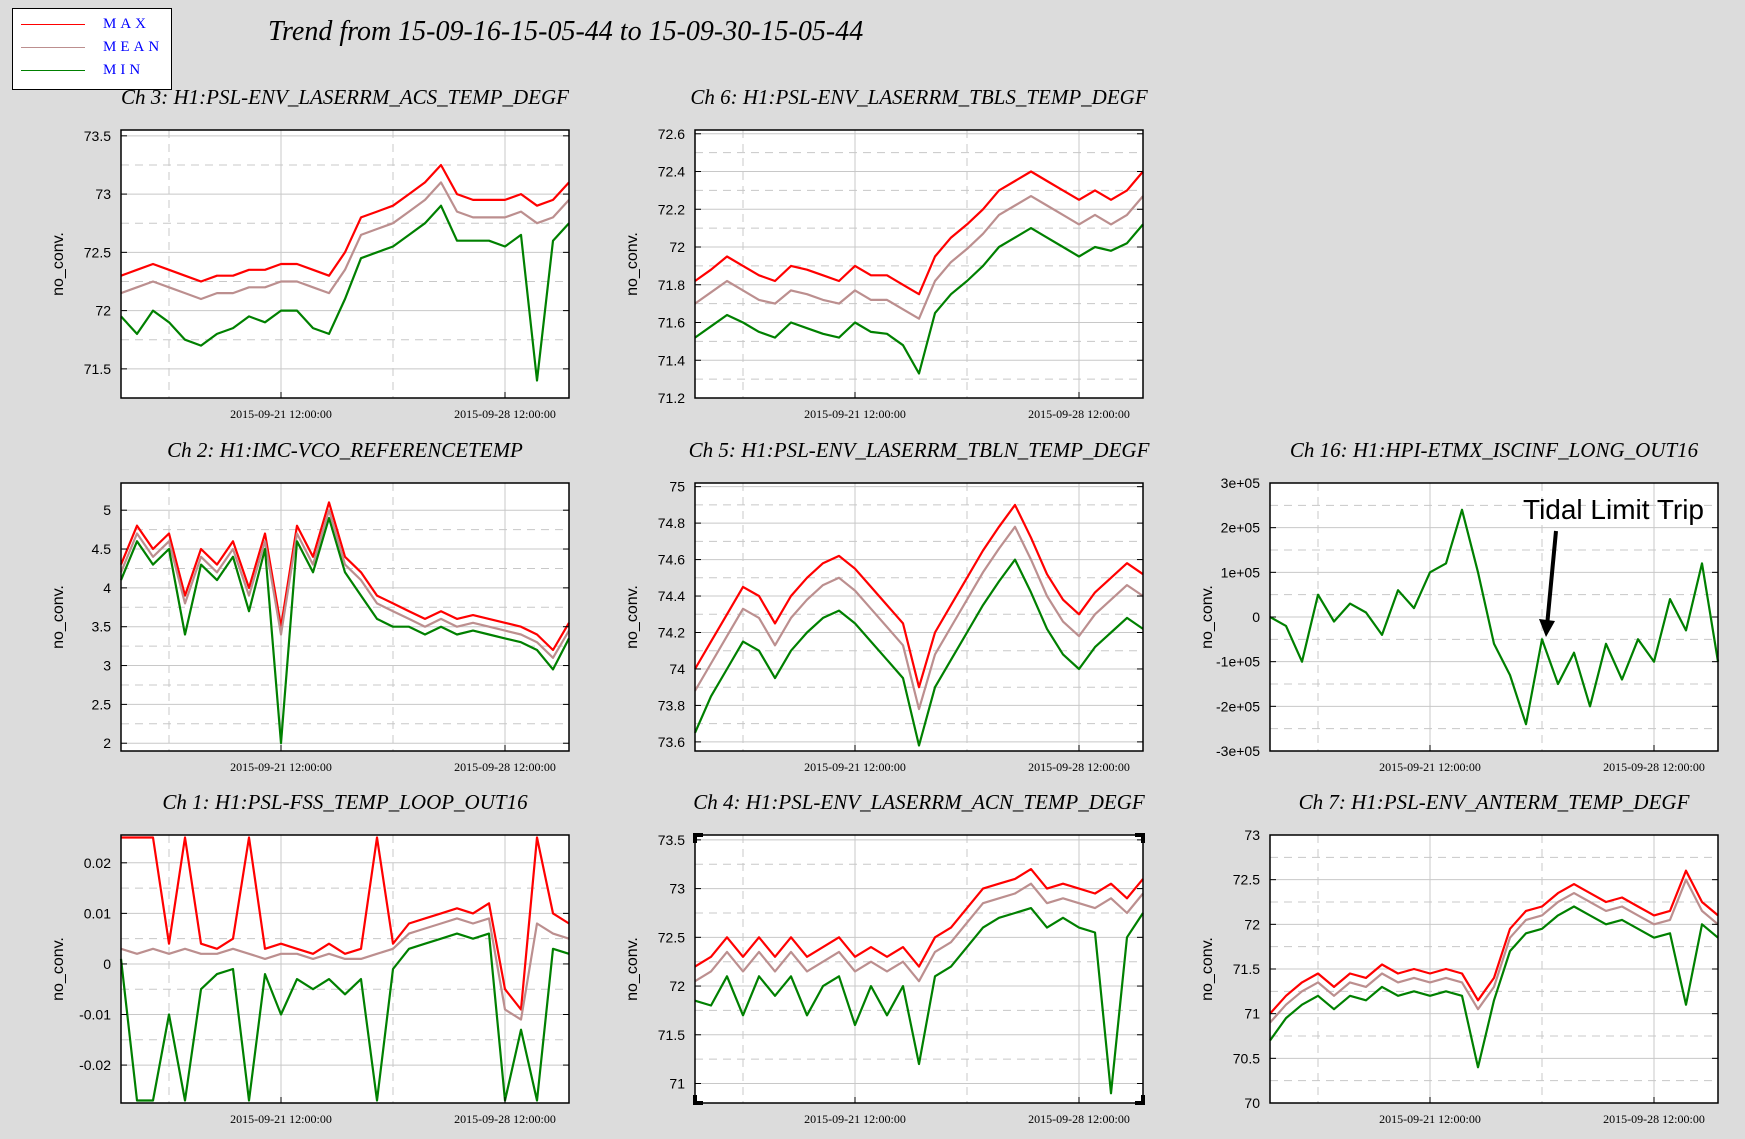  I want to click on tick-label-y: -3e+05, so click(1238, 751).